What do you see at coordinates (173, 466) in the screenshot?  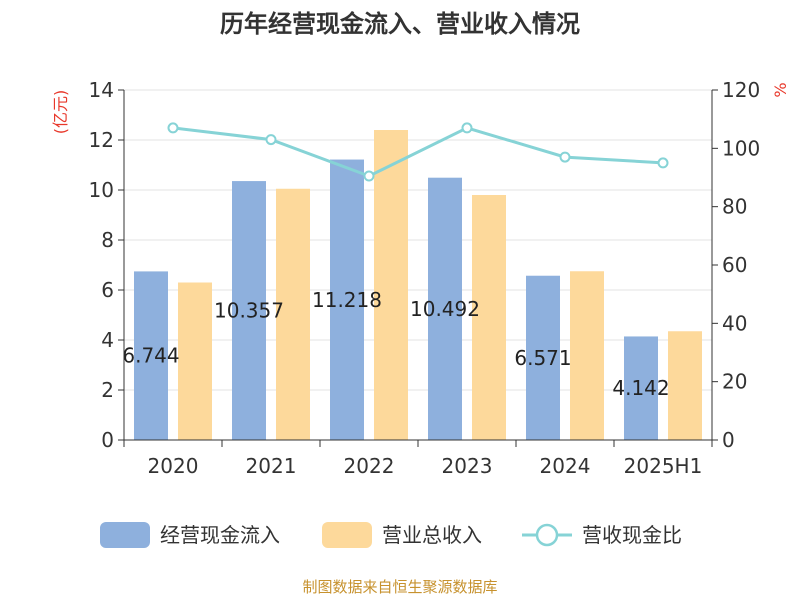 I see `x-axis-category-label: 2020` at bounding box center [173, 466].